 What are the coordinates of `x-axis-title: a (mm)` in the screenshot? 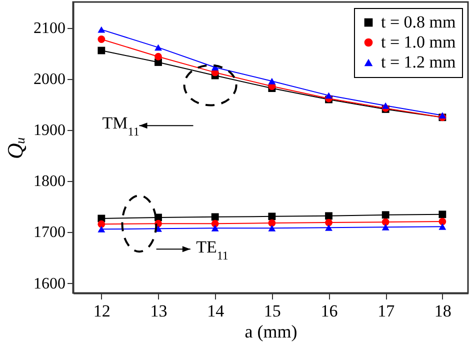 It's located at (271, 332).